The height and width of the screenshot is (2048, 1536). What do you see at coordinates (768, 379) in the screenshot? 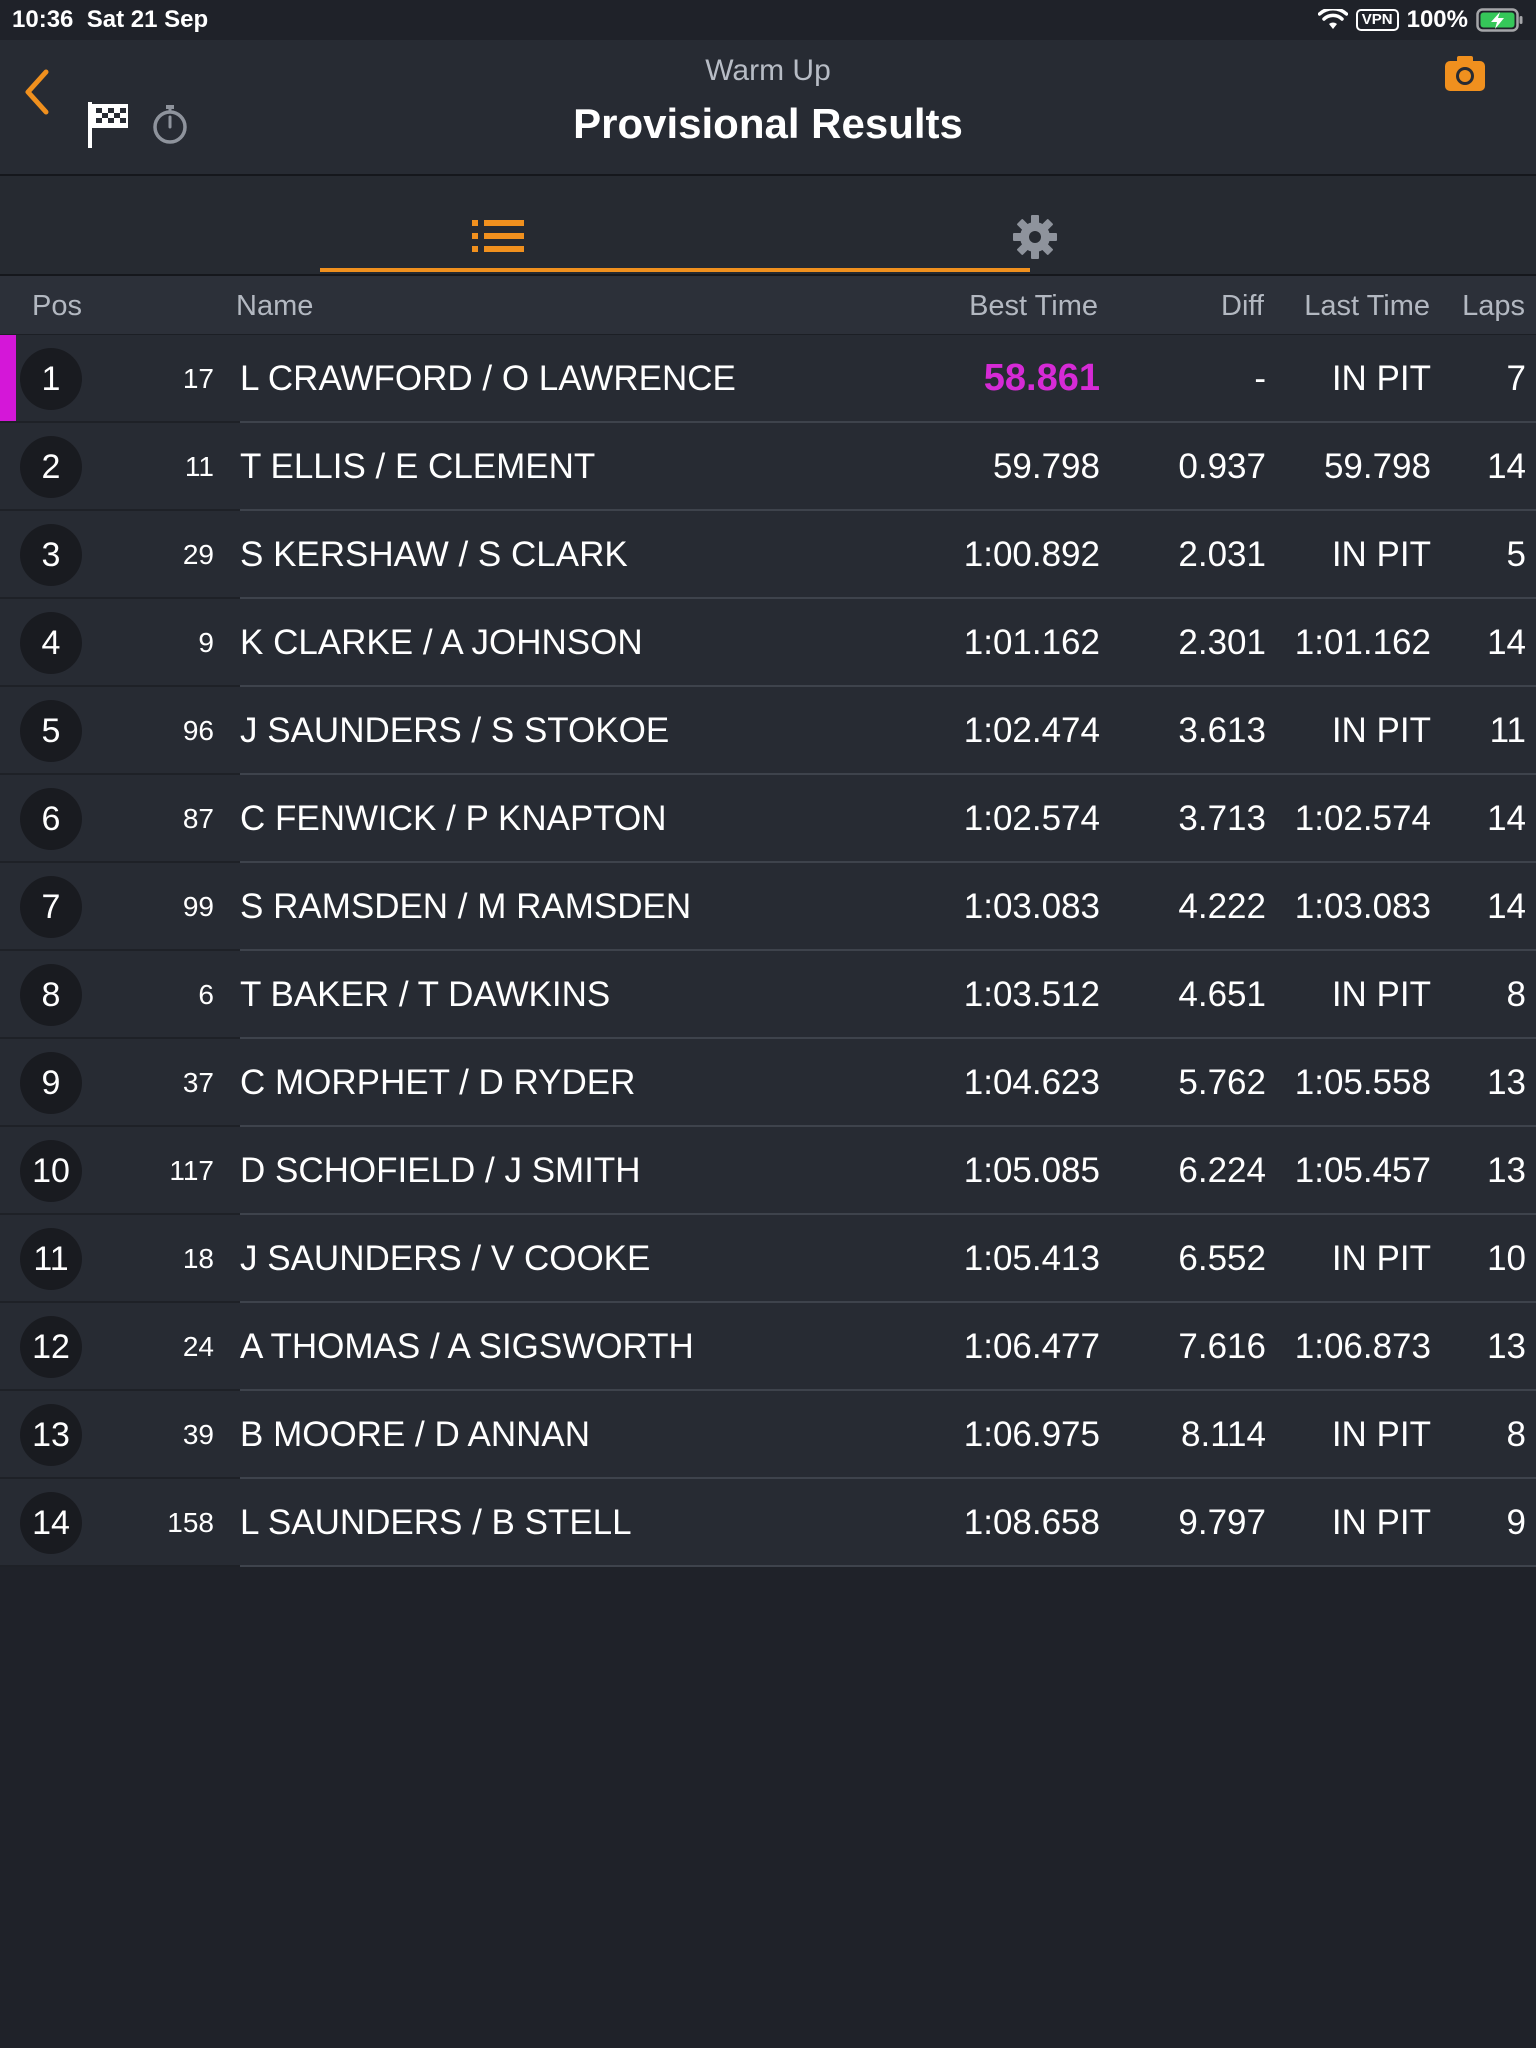
I see `table-row: 1 17 L CRAWFORD / O LAWRENCE 58.861 - IN PIT 7` at bounding box center [768, 379].